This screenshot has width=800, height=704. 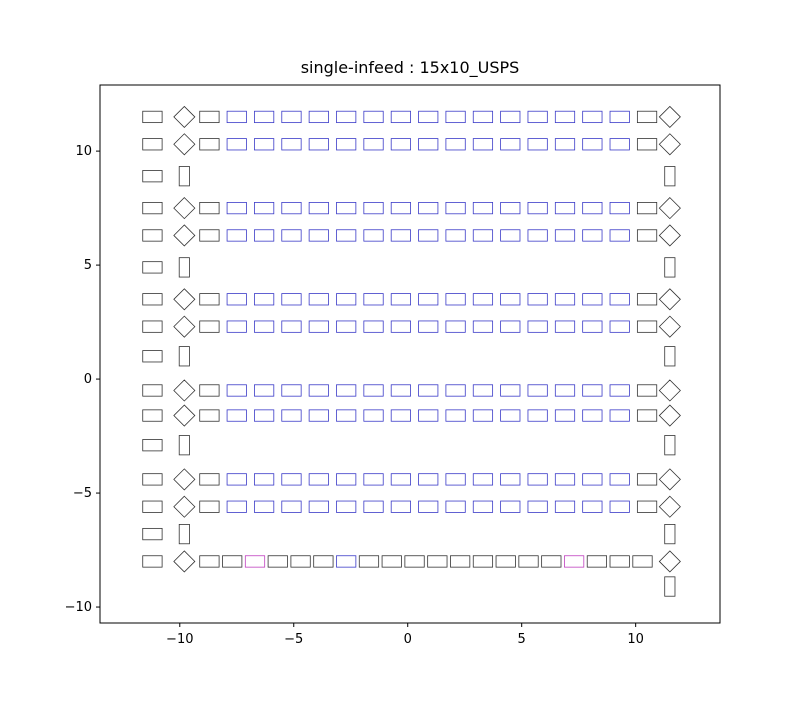 What do you see at coordinates (184, 445) in the screenshot?
I see `left-vertical-box` at bounding box center [184, 445].